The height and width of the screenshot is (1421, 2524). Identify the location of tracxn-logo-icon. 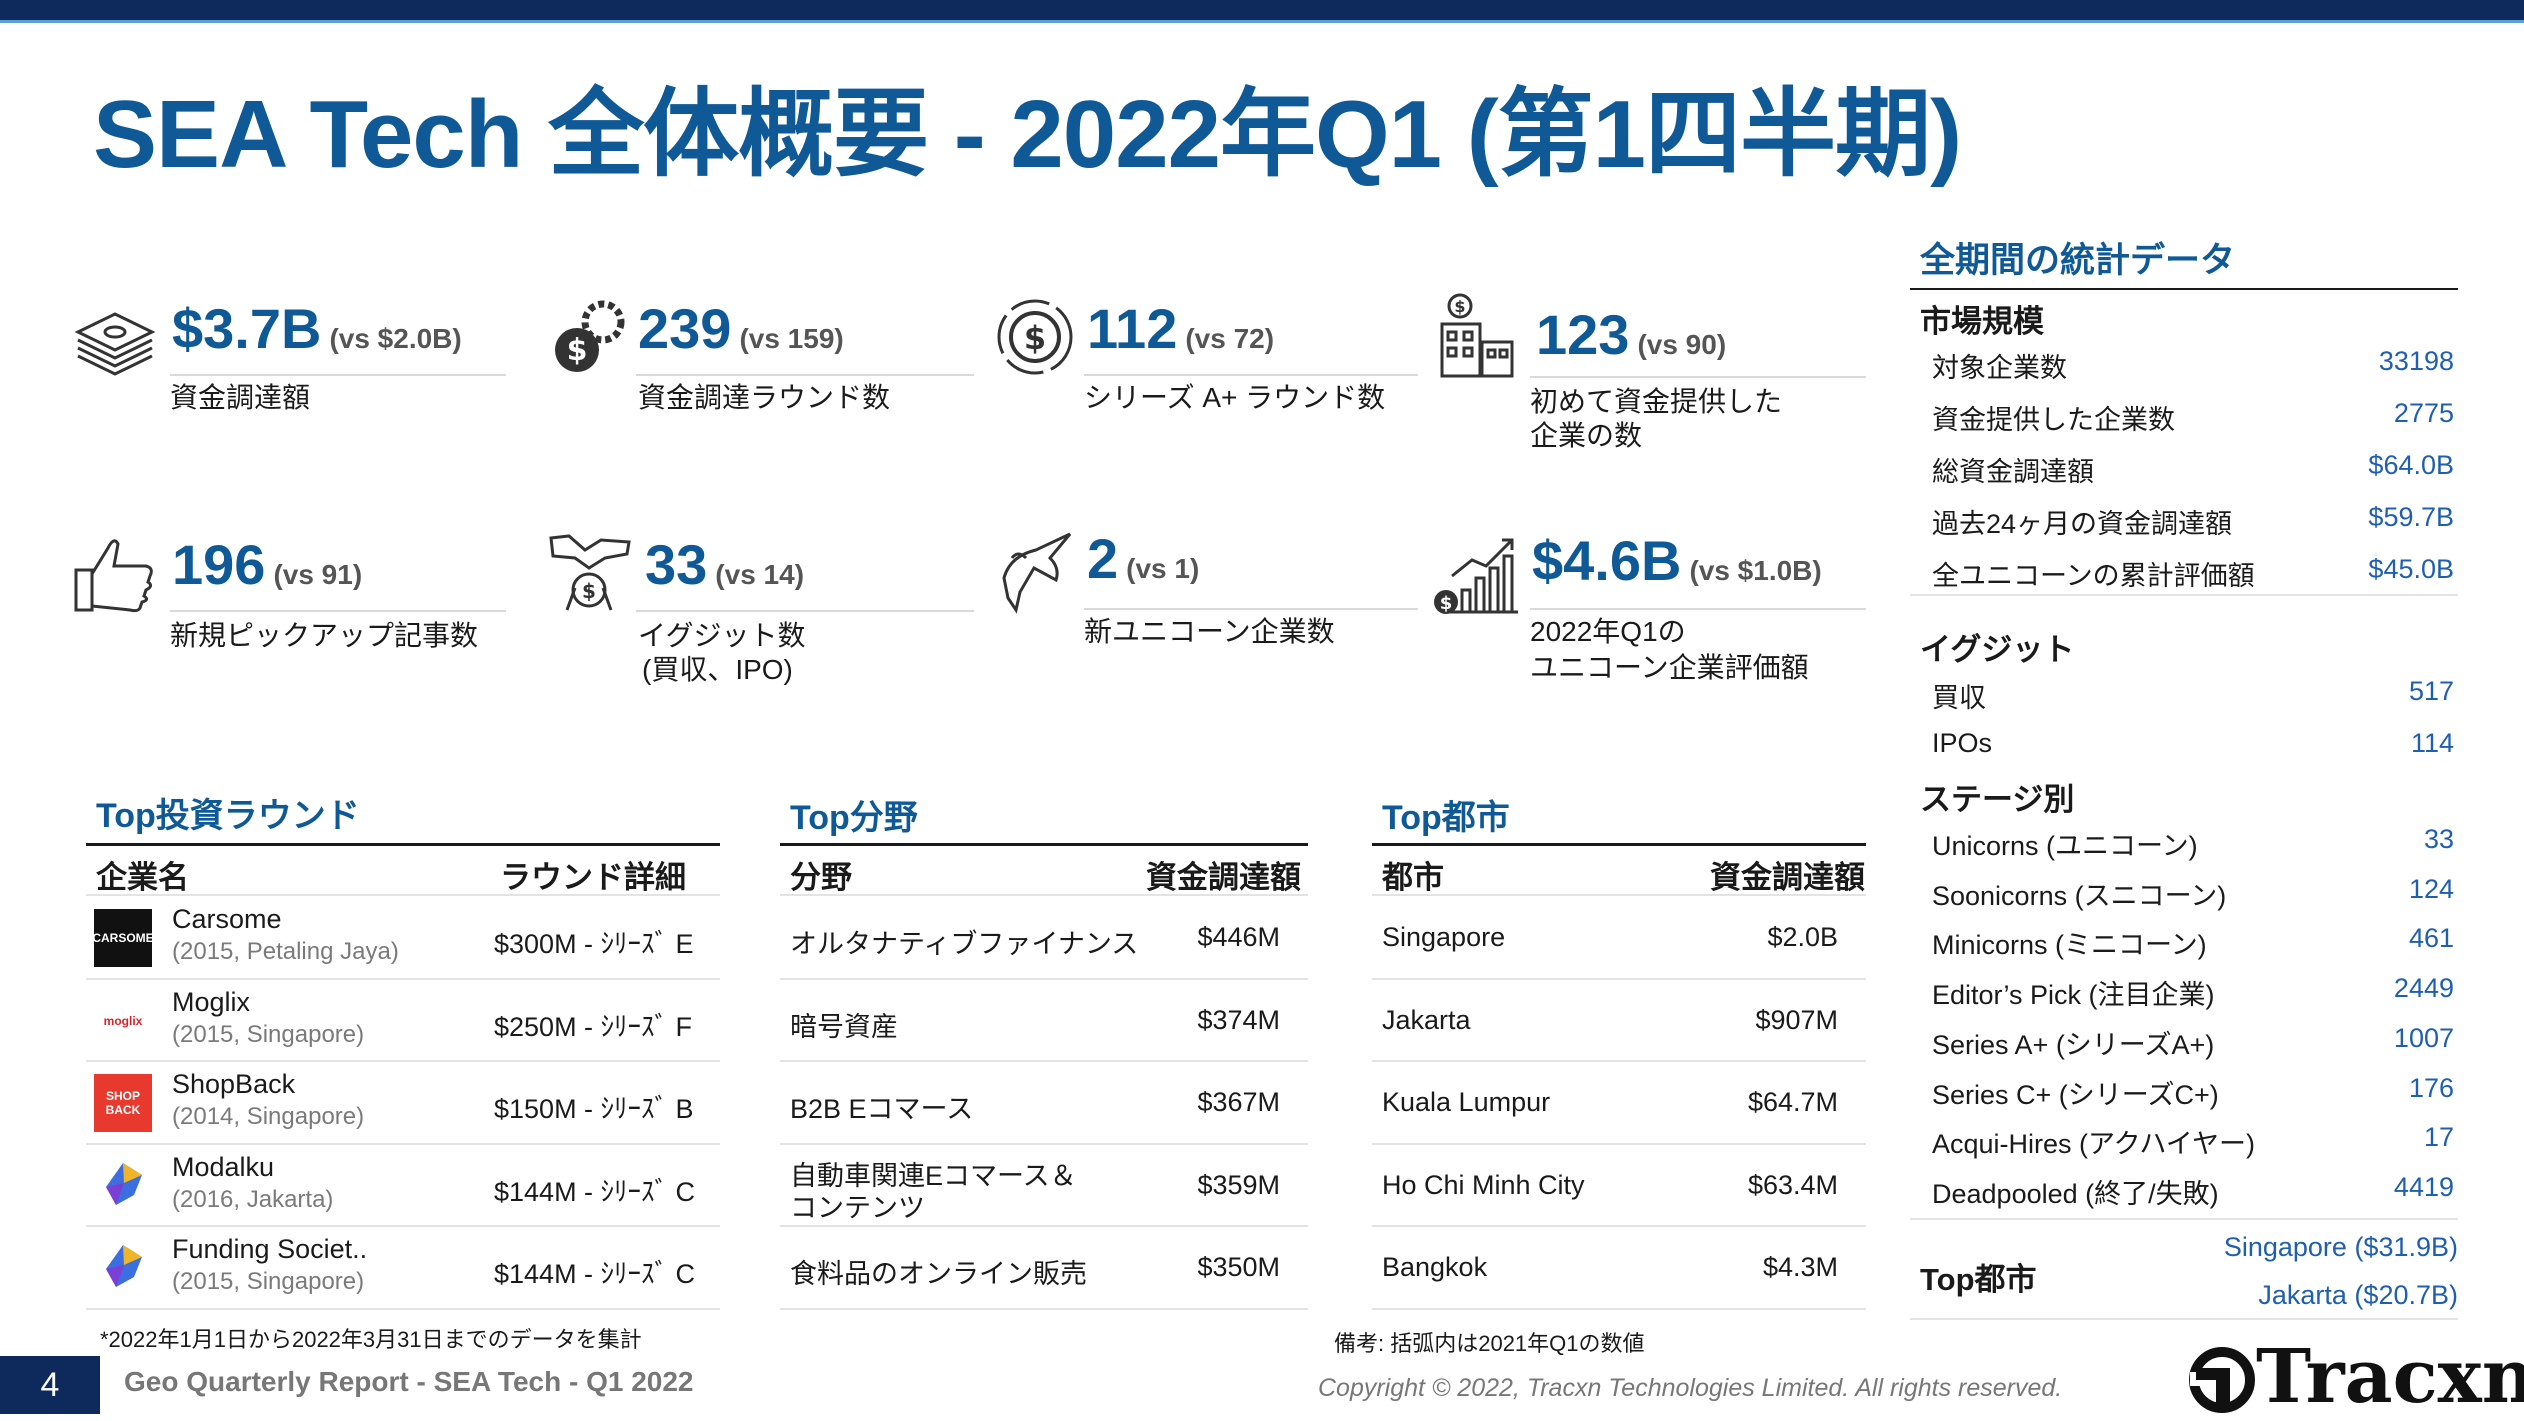
(2222, 1380).